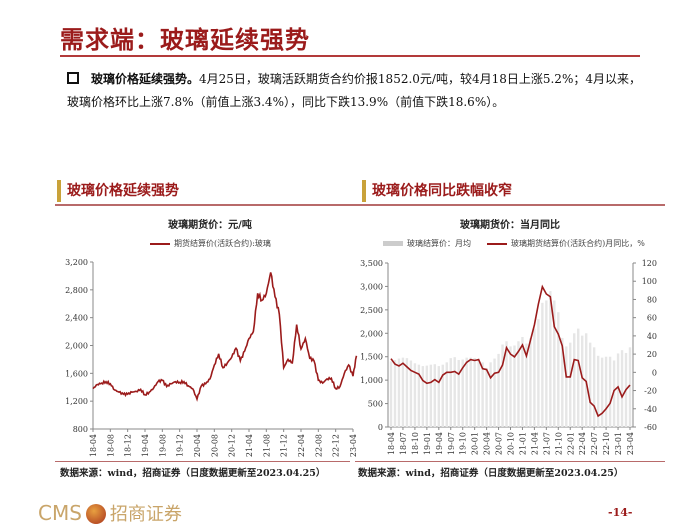 The image size is (700, 525). What do you see at coordinates (371, 310) in the screenshot?
I see `y-tick-label-left: 2,500` at bounding box center [371, 310].